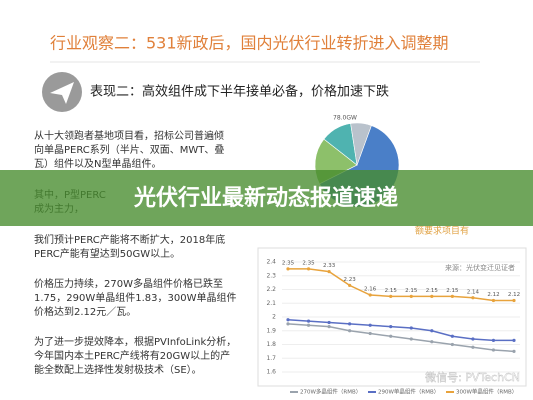 The image size is (533, 400). I want to click on y-tick-label: 2.4, so click(271, 262).